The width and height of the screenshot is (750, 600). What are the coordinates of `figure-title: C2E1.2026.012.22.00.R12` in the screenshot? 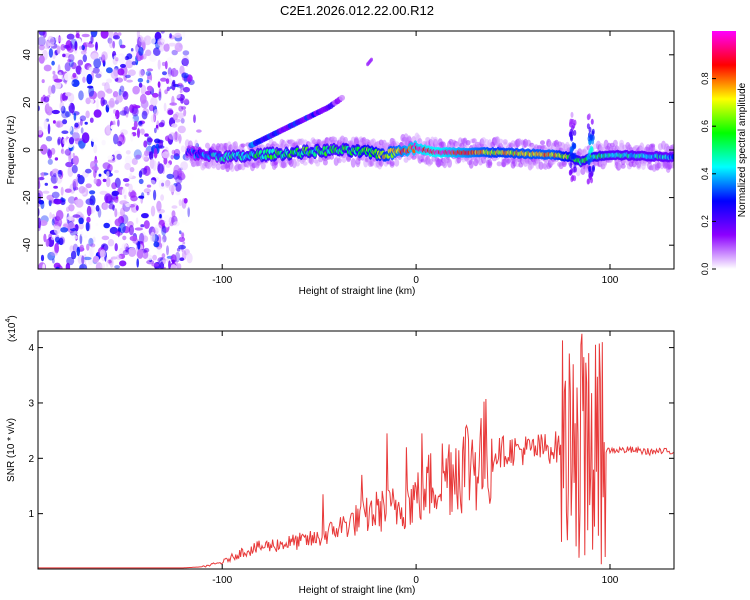 It's located at (357, 10).